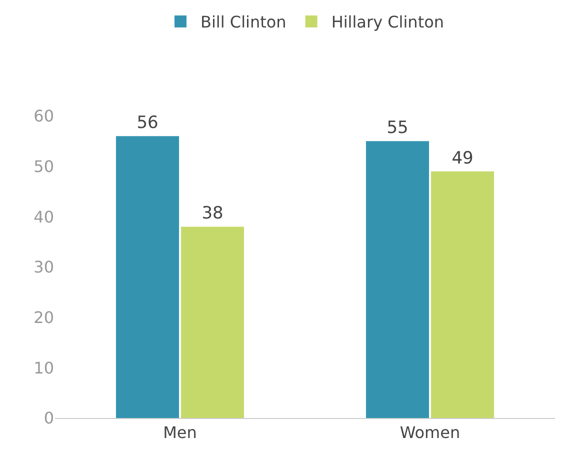  I want to click on y-tick-label: 40, so click(44, 216).